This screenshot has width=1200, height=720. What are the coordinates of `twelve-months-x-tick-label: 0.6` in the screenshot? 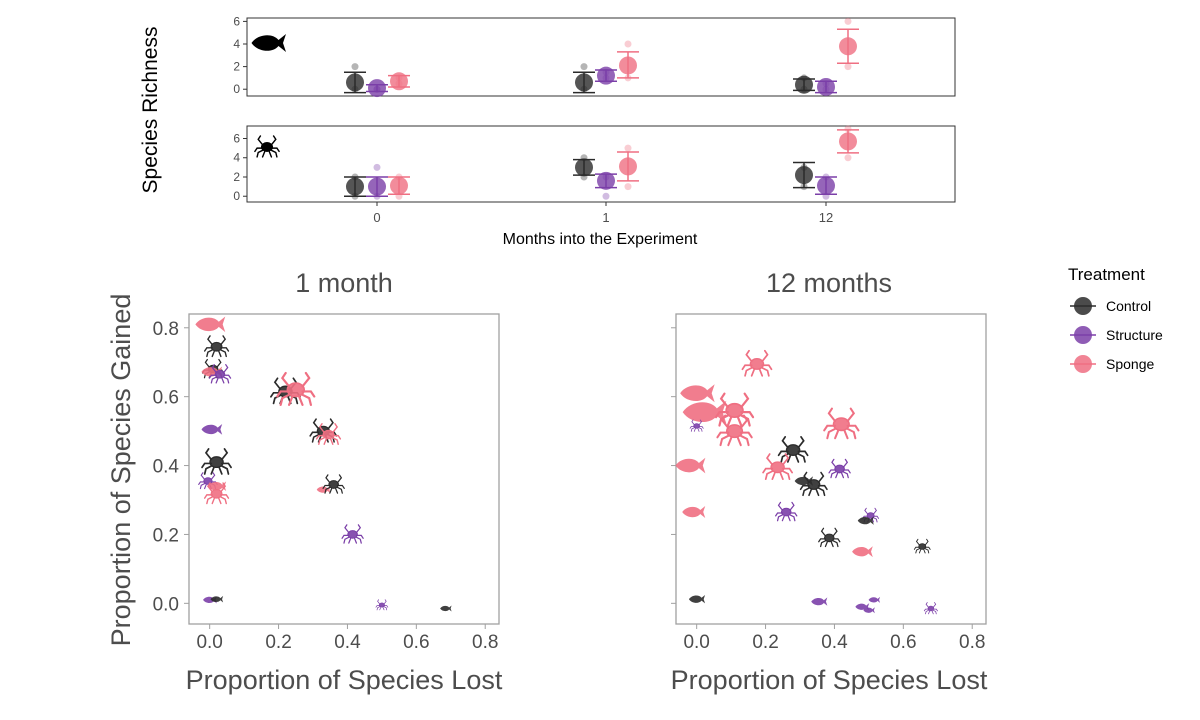 It's located at (903, 642).